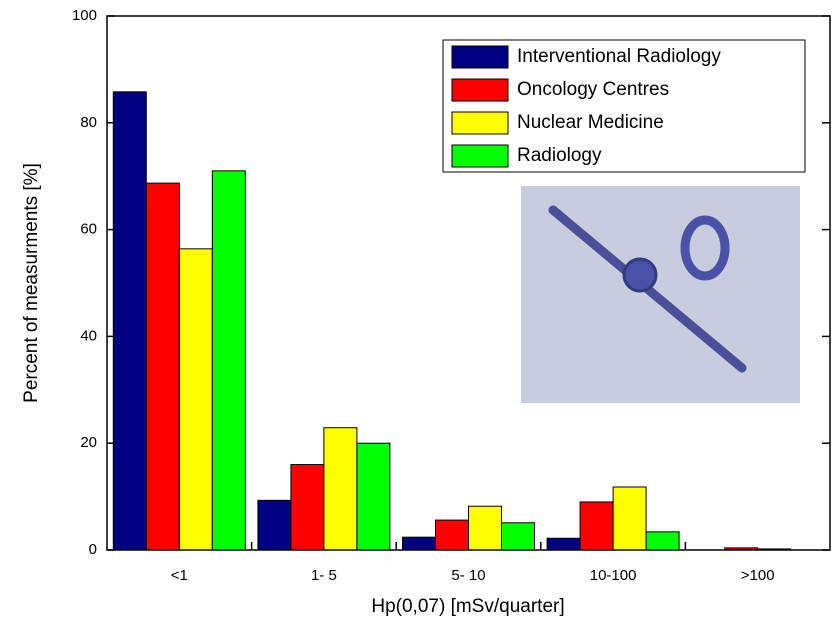 The image size is (839, 631). I want to click on x-tick-label: <1, so click(179, 575).